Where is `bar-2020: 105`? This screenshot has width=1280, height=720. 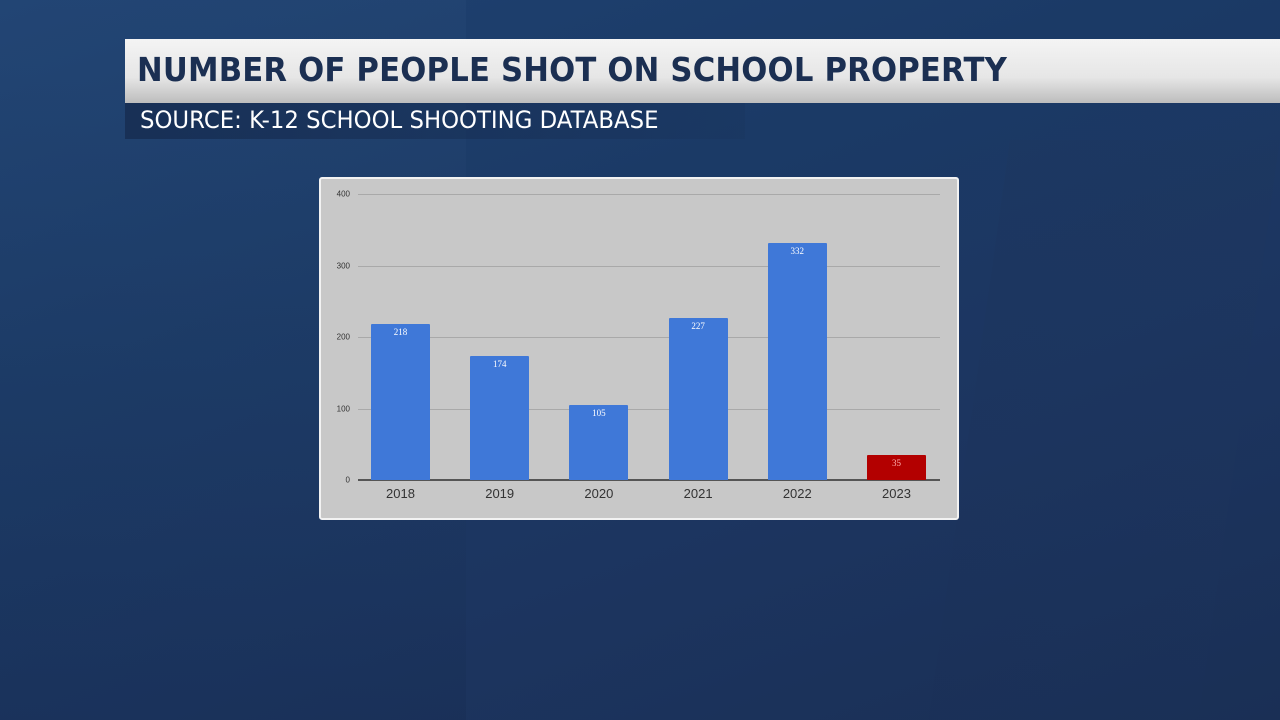
bar-2020: 105 is located at coordinates (599, 442).